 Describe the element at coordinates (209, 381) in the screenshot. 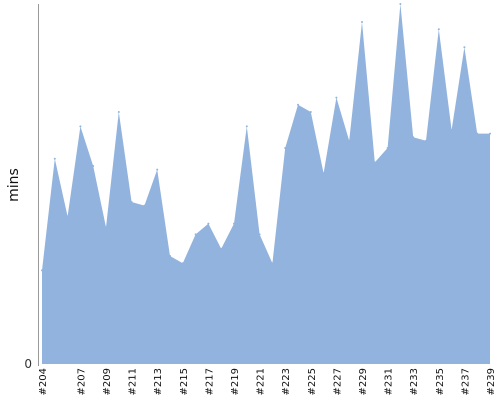

I see `x-tick-label: #217` at that location.